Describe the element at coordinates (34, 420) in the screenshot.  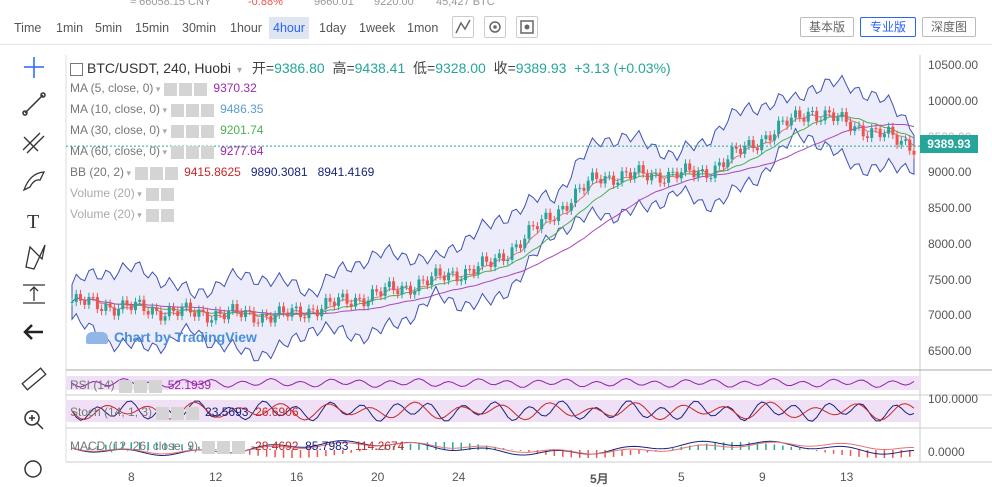
I see `zoom-in-icon` at that location.